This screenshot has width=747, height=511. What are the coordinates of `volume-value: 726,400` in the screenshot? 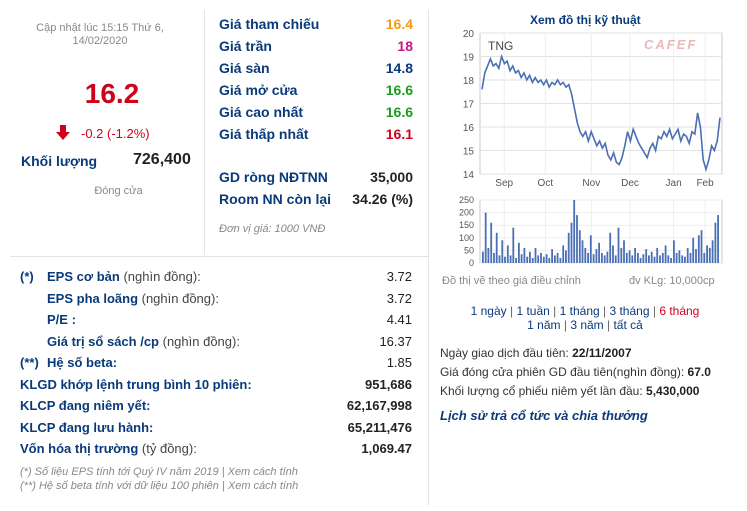 It's located at (162, 159).